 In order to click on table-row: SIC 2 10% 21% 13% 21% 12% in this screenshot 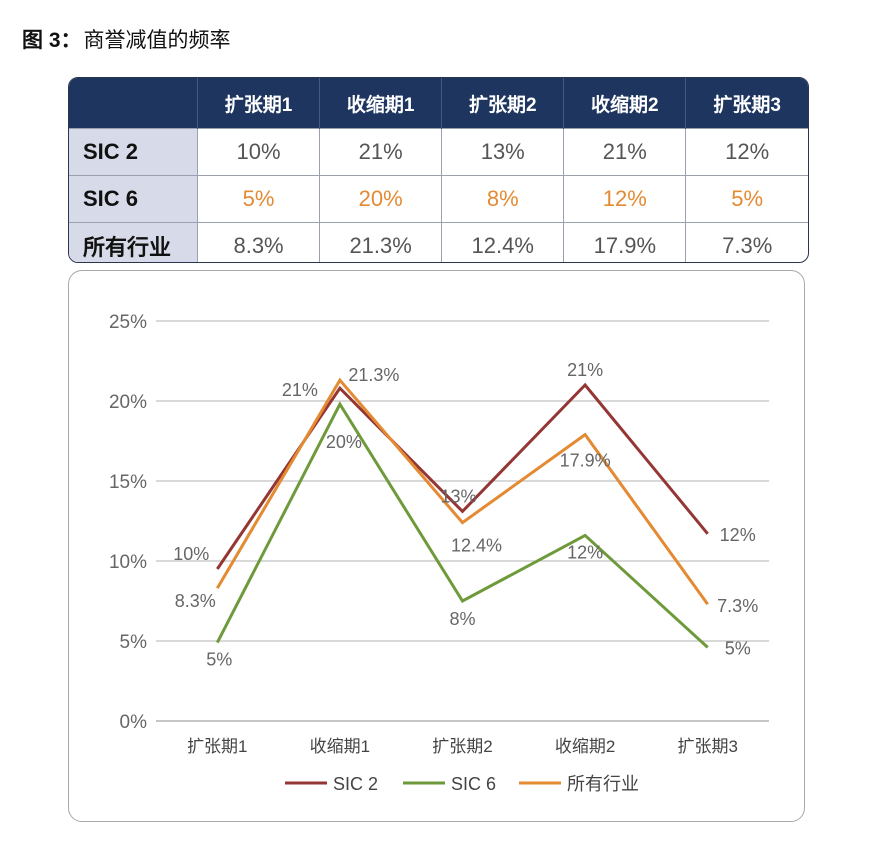, I will do `click(438, 152)`.